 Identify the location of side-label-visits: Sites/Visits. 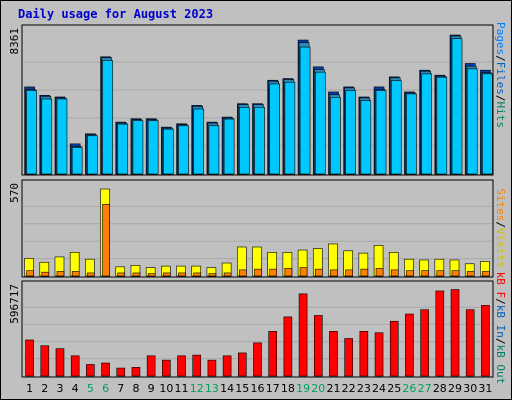
(500, 228).